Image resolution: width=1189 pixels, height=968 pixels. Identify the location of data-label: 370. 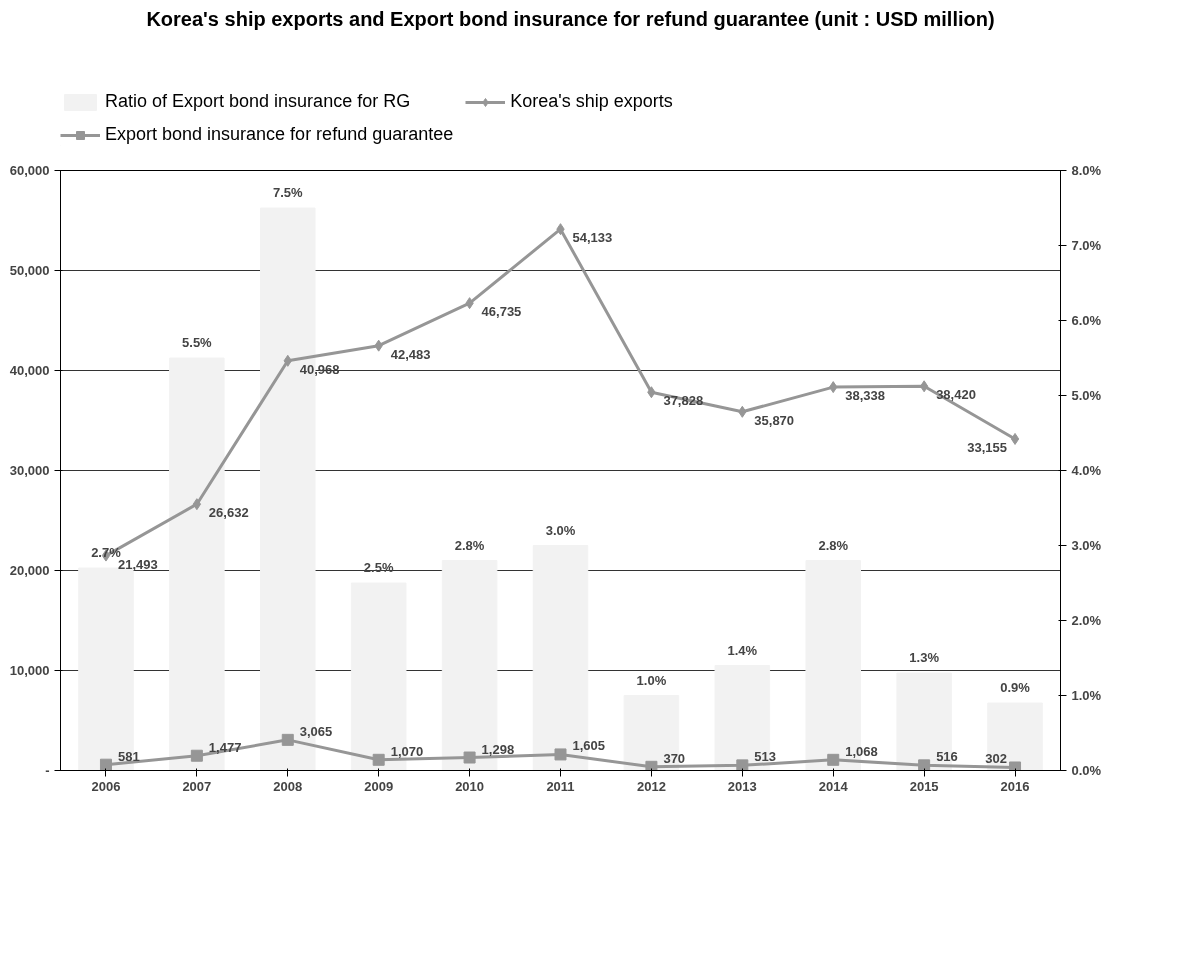
(674, 758).